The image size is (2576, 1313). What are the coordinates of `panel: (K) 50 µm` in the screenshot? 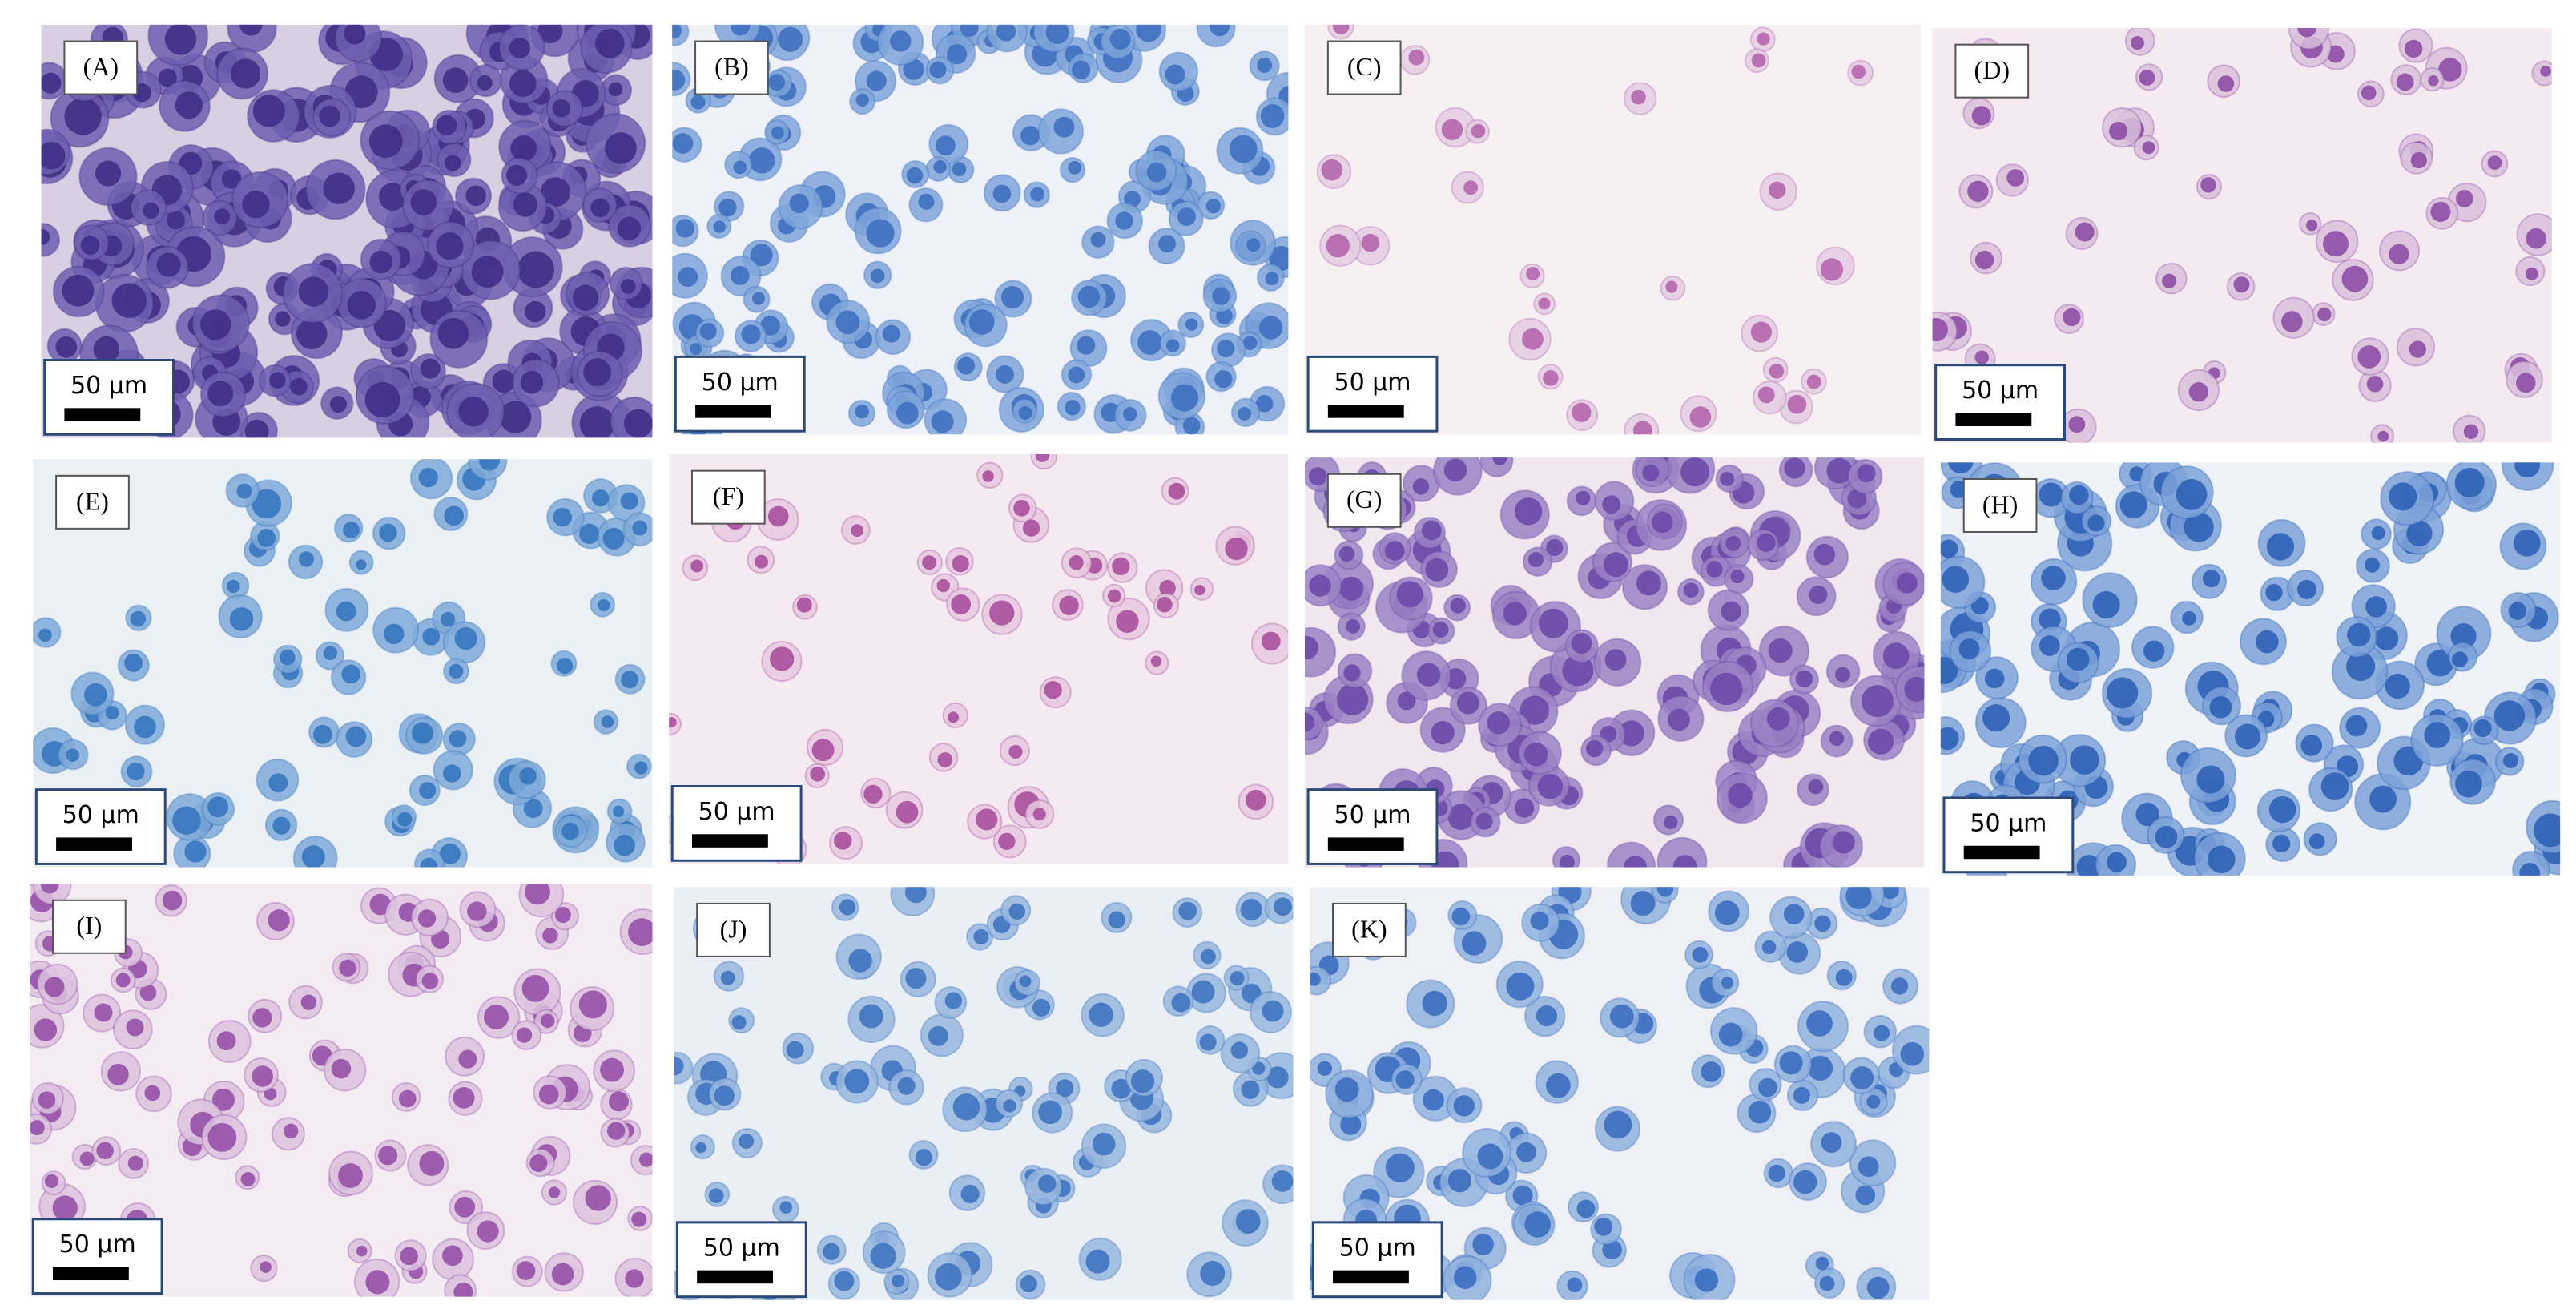 It's located at (1620, 1093).